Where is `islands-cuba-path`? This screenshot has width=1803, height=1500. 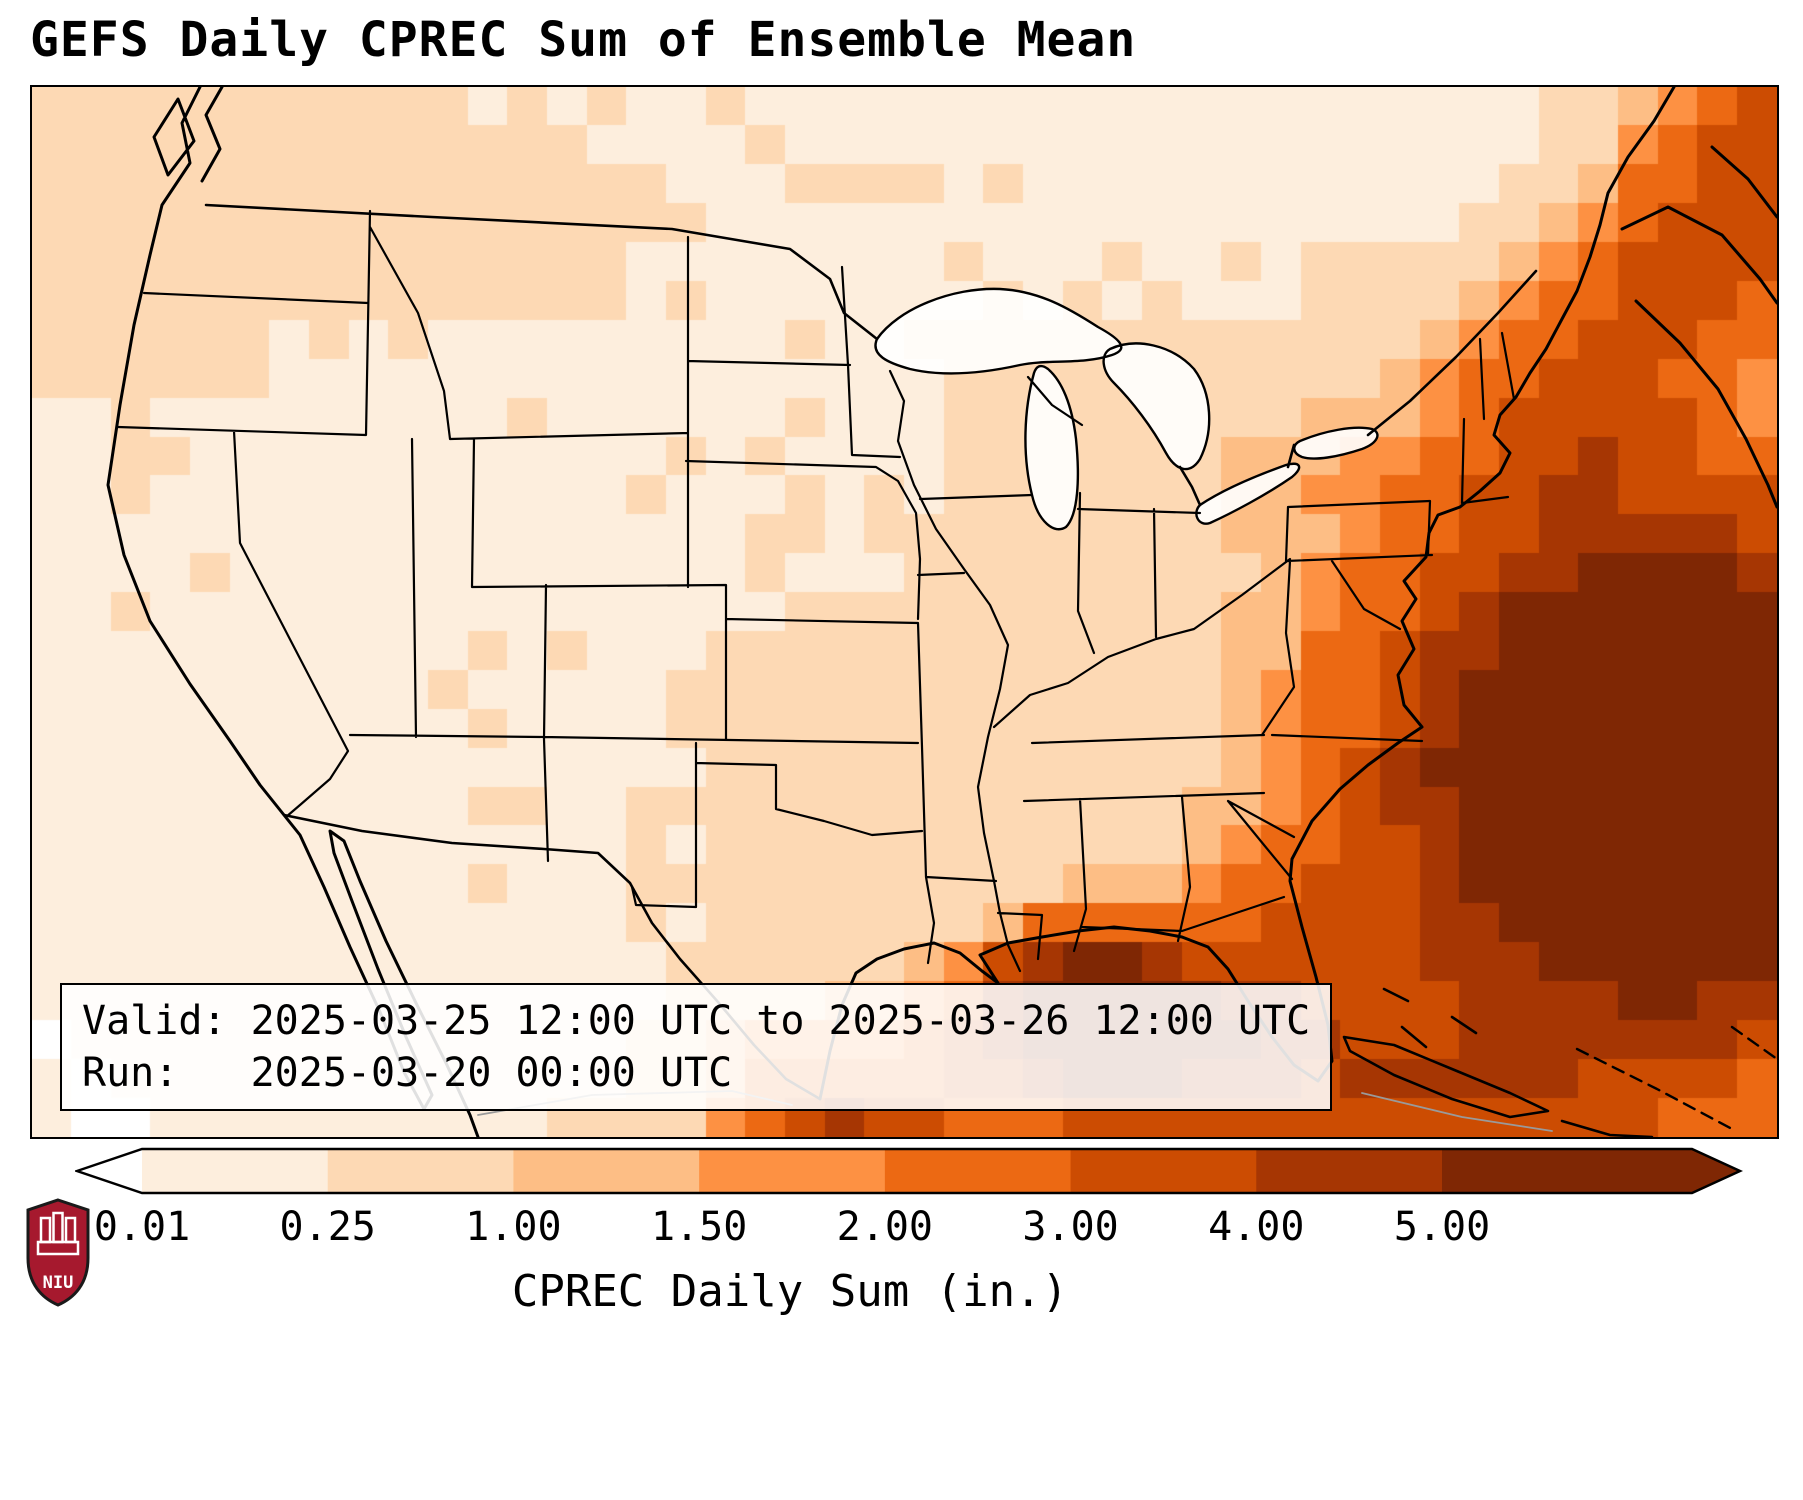
islands-cuba-path is located at coordinates (1498, 1062).